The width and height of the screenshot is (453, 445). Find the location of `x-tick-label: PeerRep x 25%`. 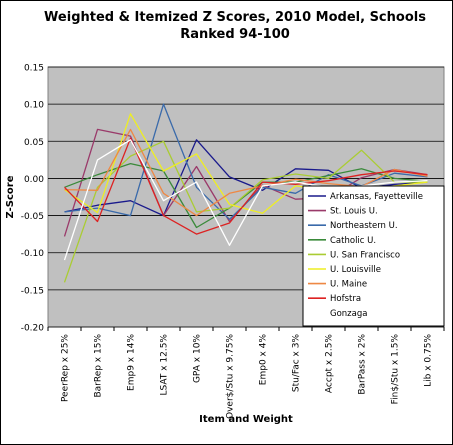

x-tick-label: PeerRep x 25% is located at coordinates (66, 368).